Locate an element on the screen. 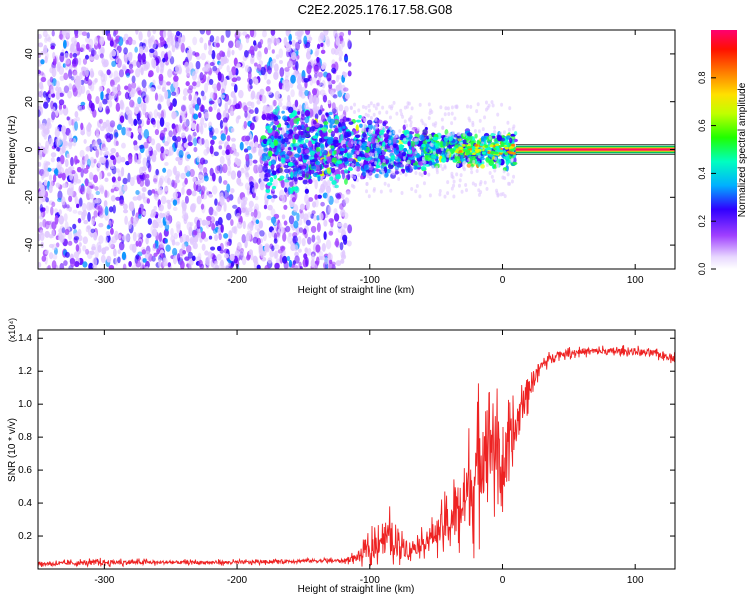 The height and width of the screenshot is (605, 750). snr-y-tick-label: 0.2 is located at coordinates (25, 536).